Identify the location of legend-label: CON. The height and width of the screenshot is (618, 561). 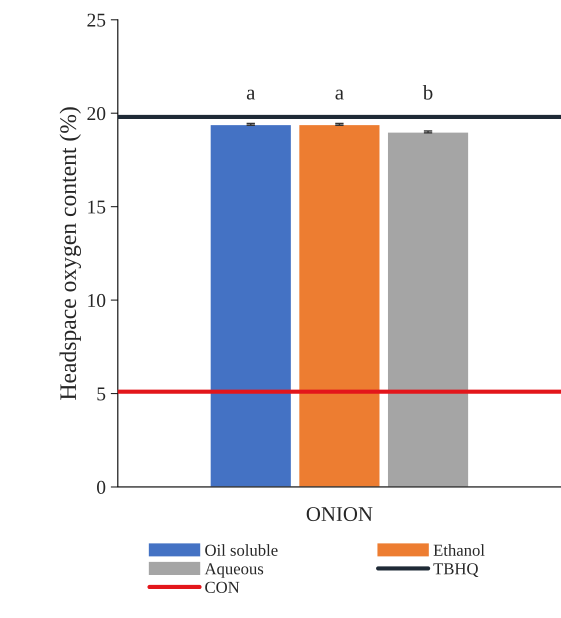
(222, 587).